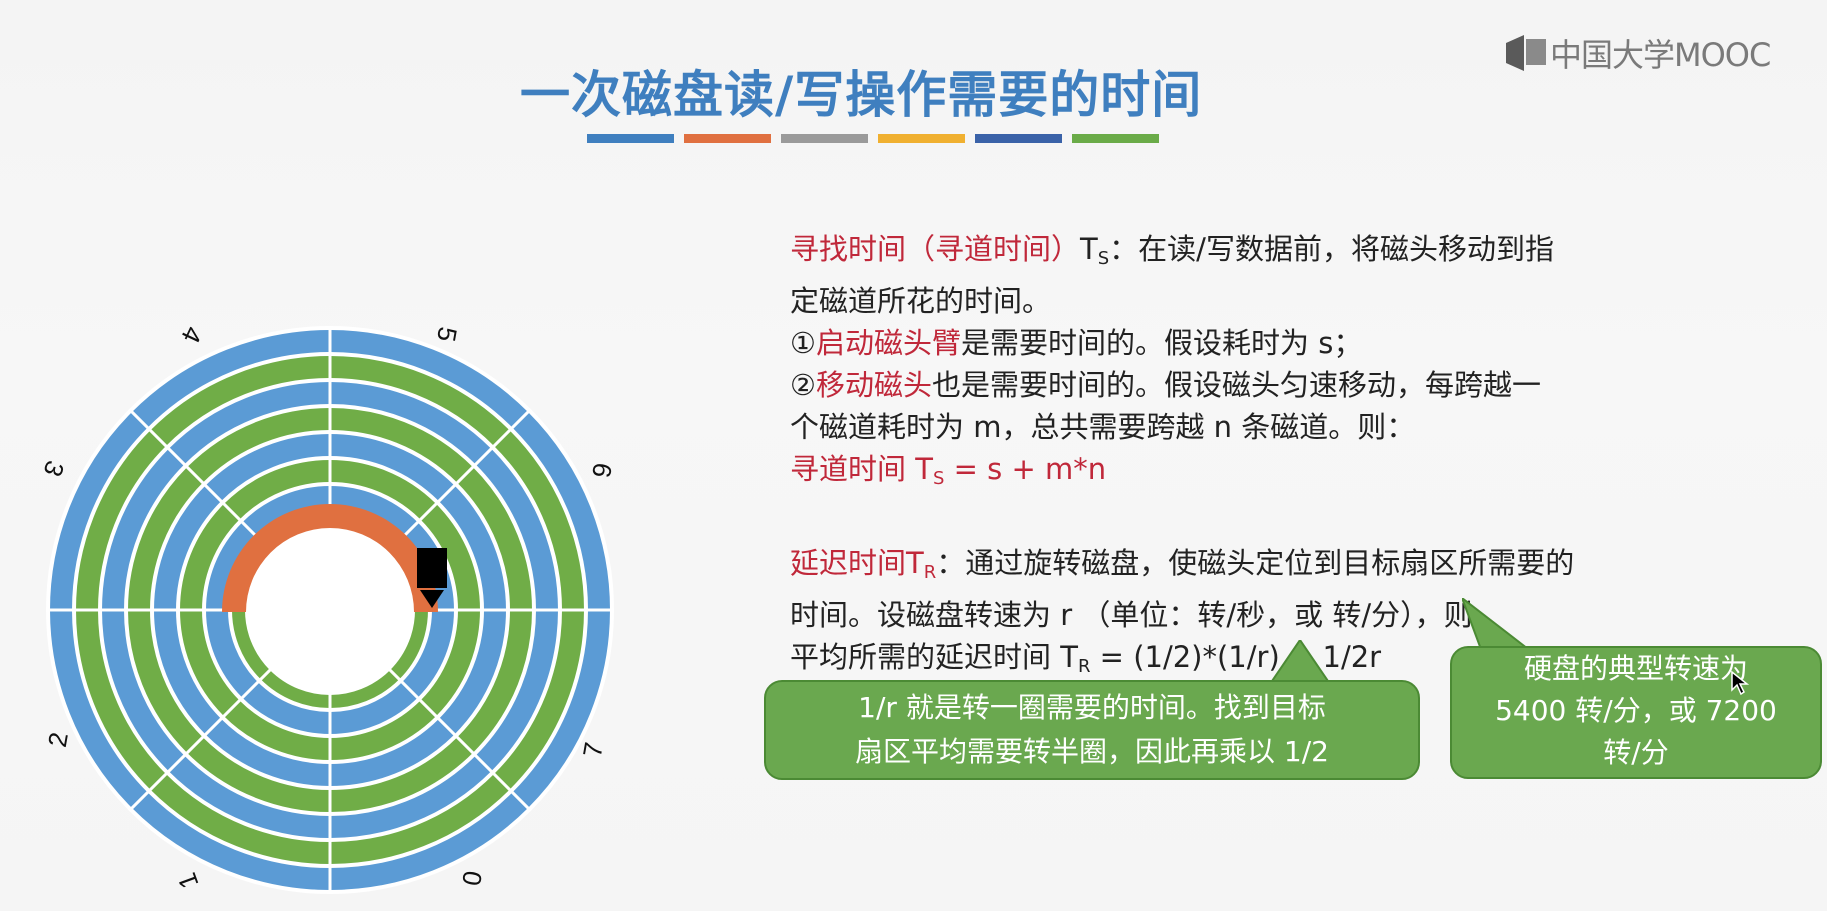 This screenshot has width=1827, height=911. What do you see at coordinates (187, 881) in the screenshot?
I see `sector-label: 1` at bounding box center [187, 881].